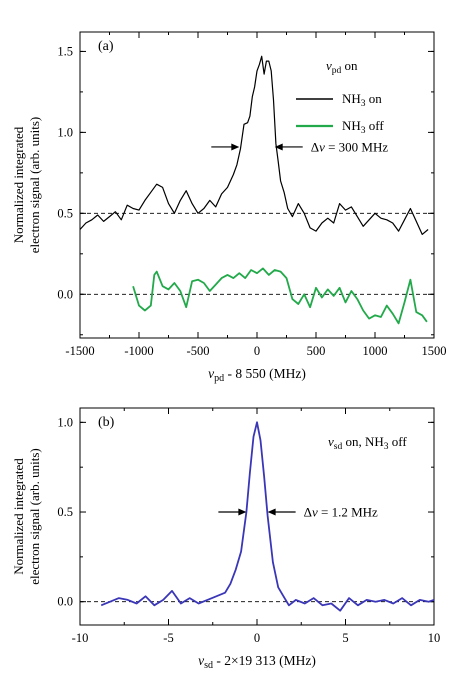 Image resolution: width=463 pixels, height=678 pixels. What do you see at coordinates (219, 378) in the screenshot?
I see `x-axis-label-sub: pd` at bounding box center [219, 378].